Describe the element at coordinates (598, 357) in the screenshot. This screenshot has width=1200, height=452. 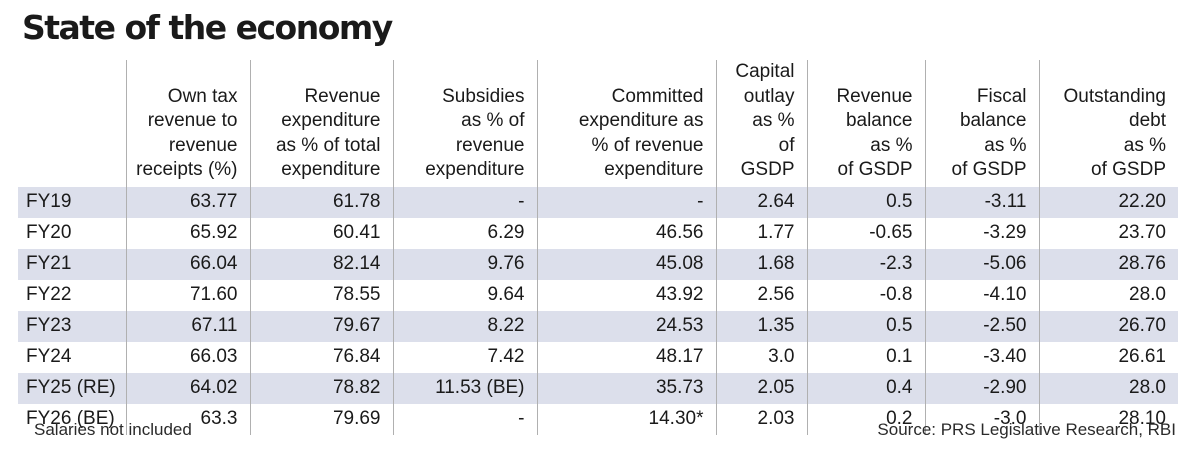
I see `table-row: FY24 66.03 76.84 7.42 48.17 3.0 0.1 -3.40 26.61` at that location.